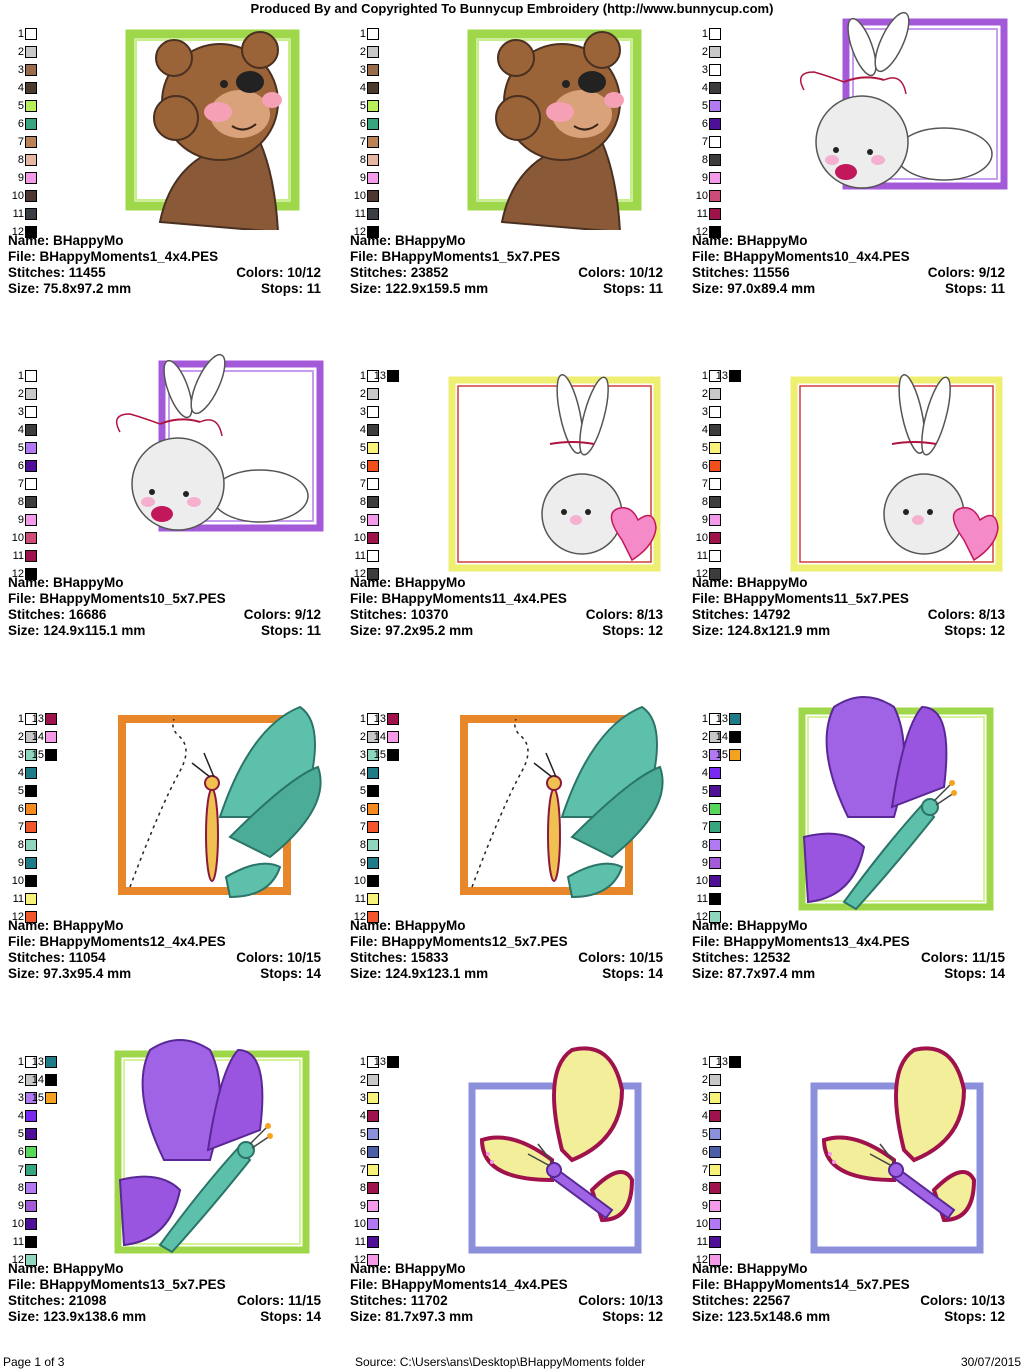  I want to click on file-name: BHappyMoments10_5x7.PES, so click(132, 598).